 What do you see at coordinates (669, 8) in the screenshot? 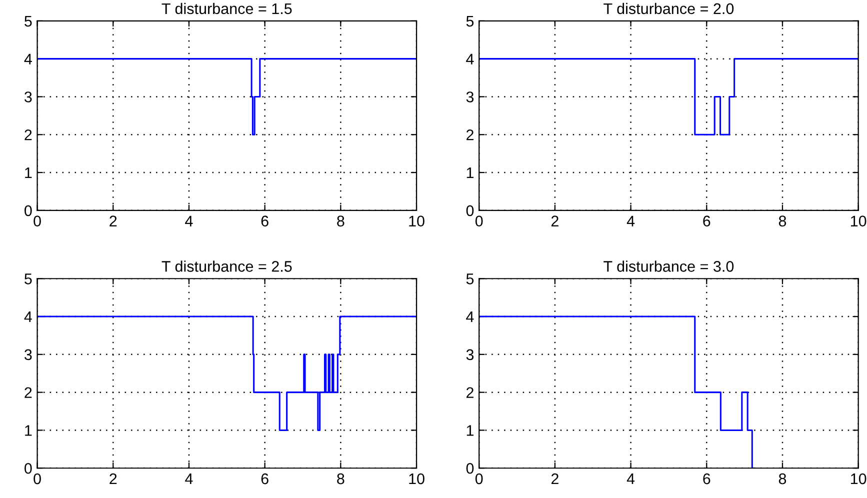
I see `chart-title: T disturbance = 2.0` at bounding box center [669, 8].